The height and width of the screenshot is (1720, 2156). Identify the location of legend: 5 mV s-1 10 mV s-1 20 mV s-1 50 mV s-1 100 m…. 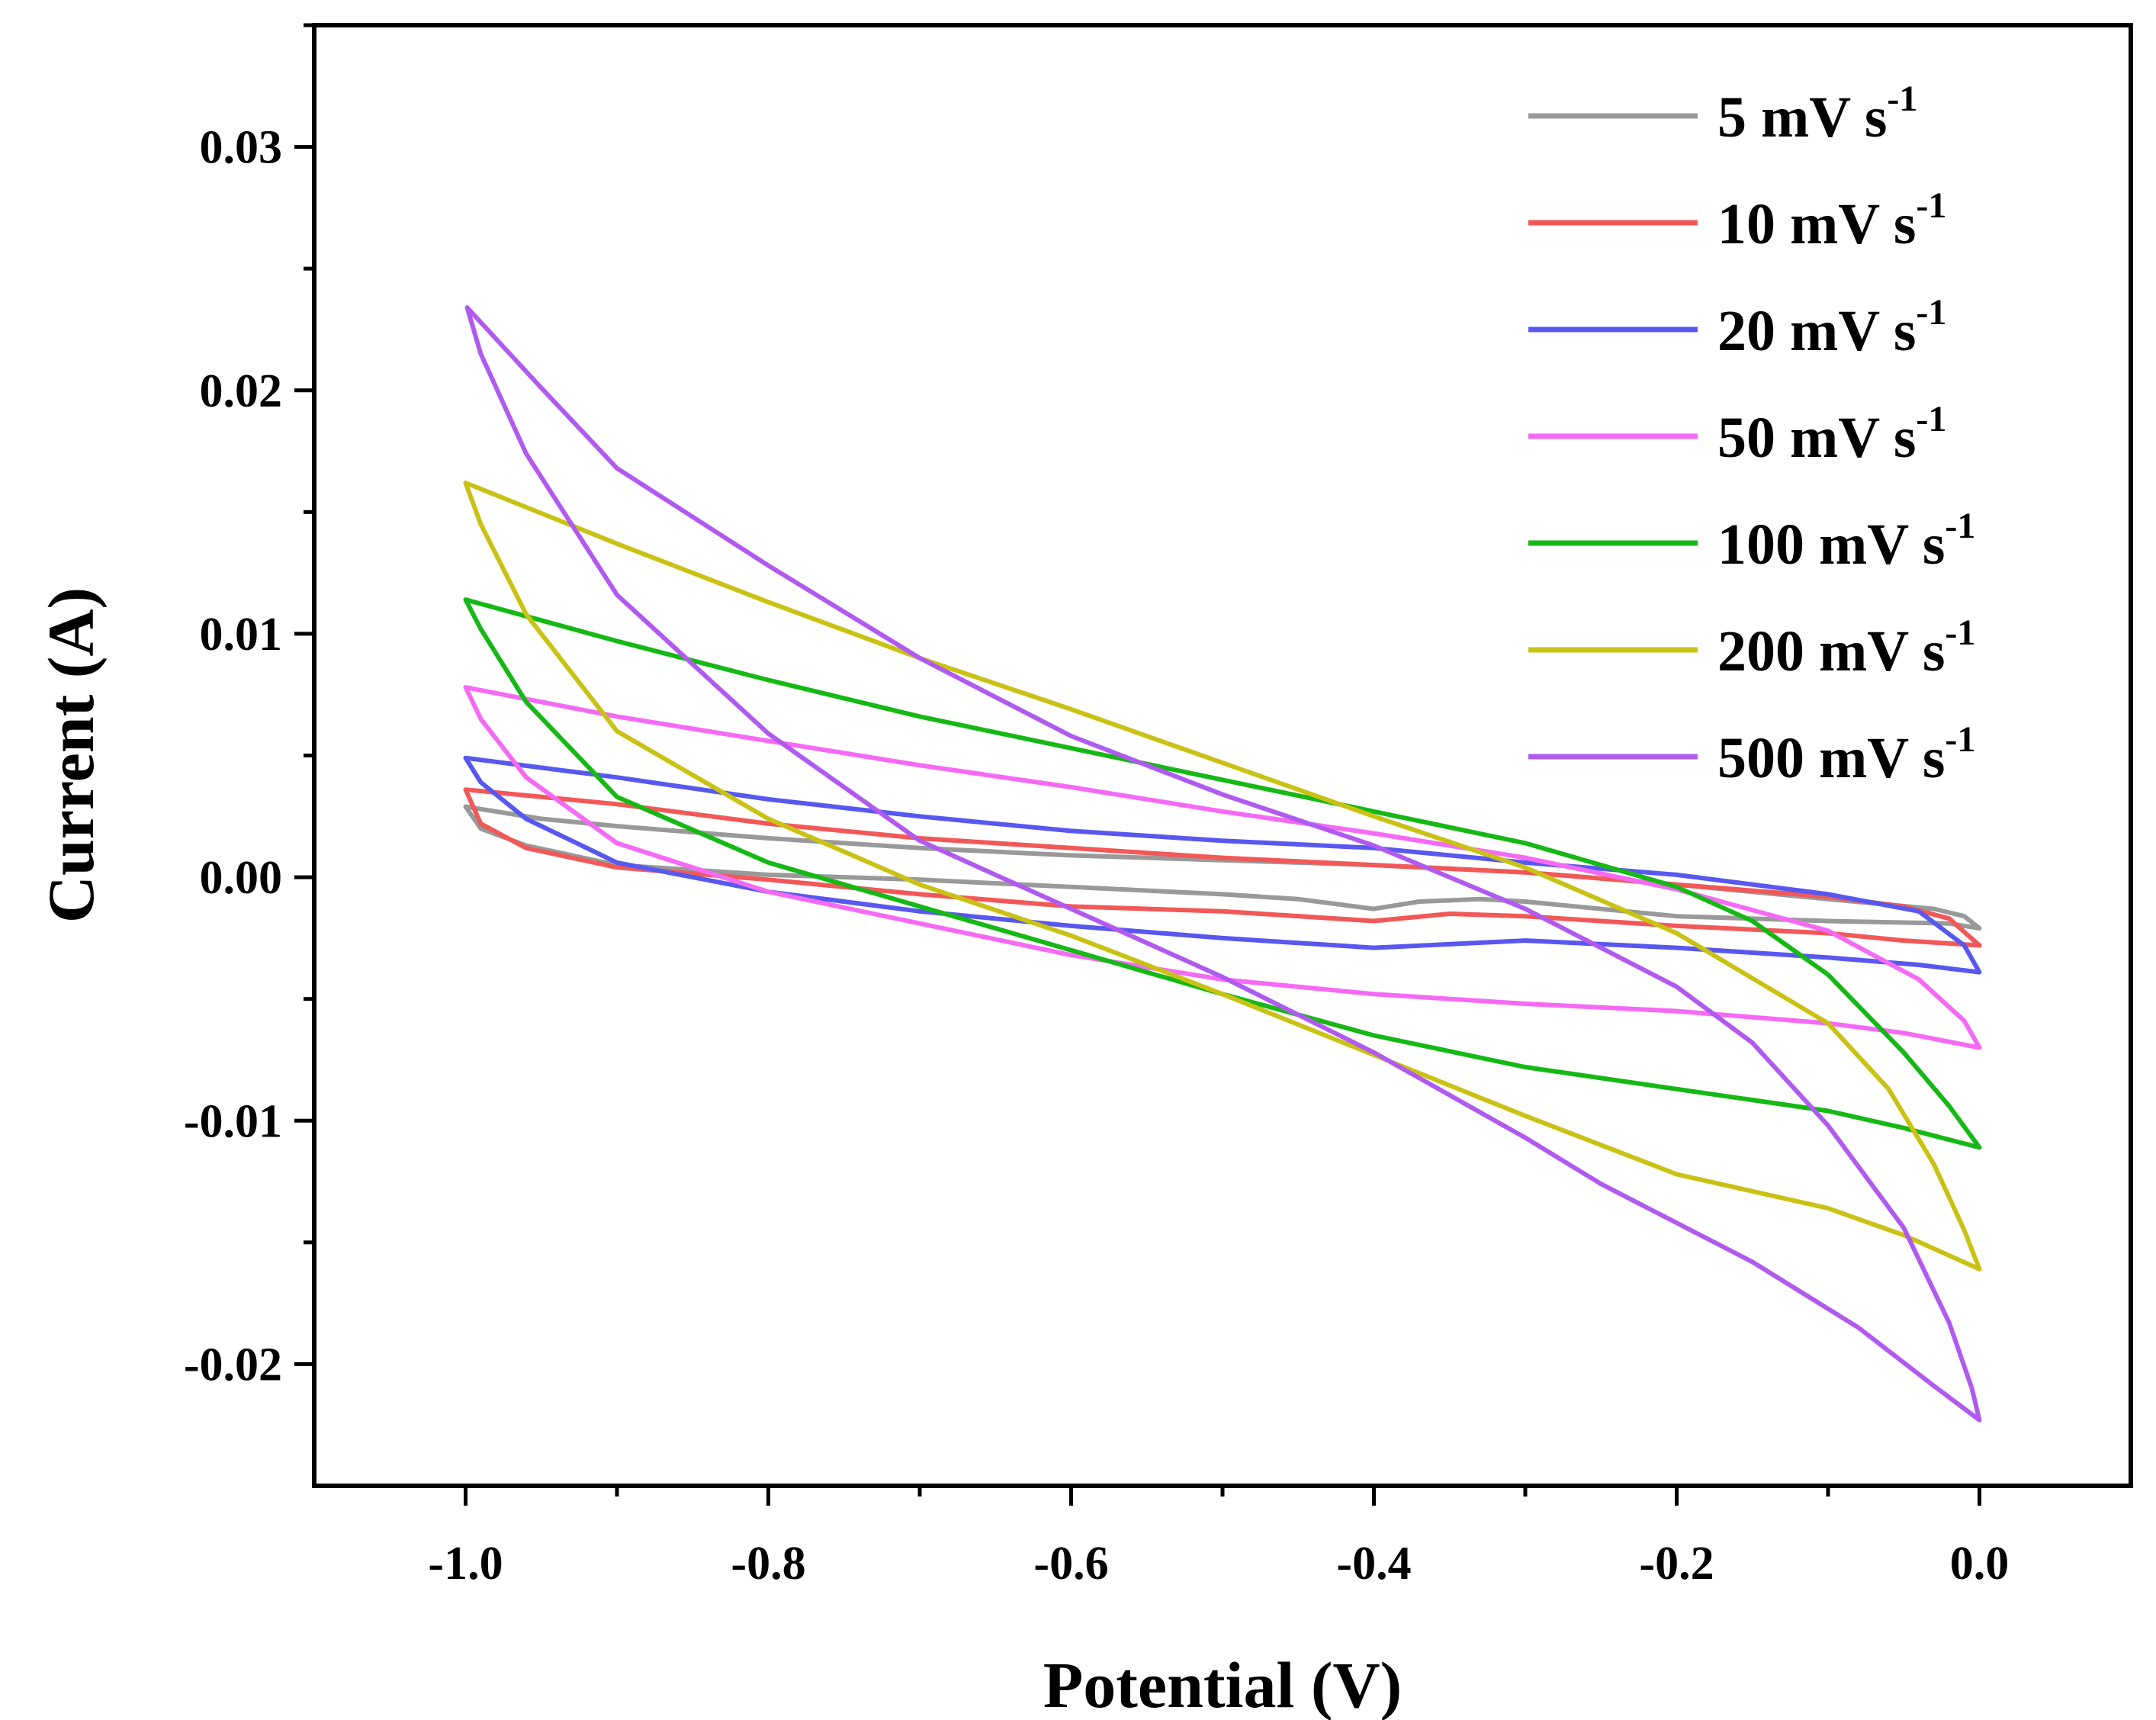
(1752, 434).